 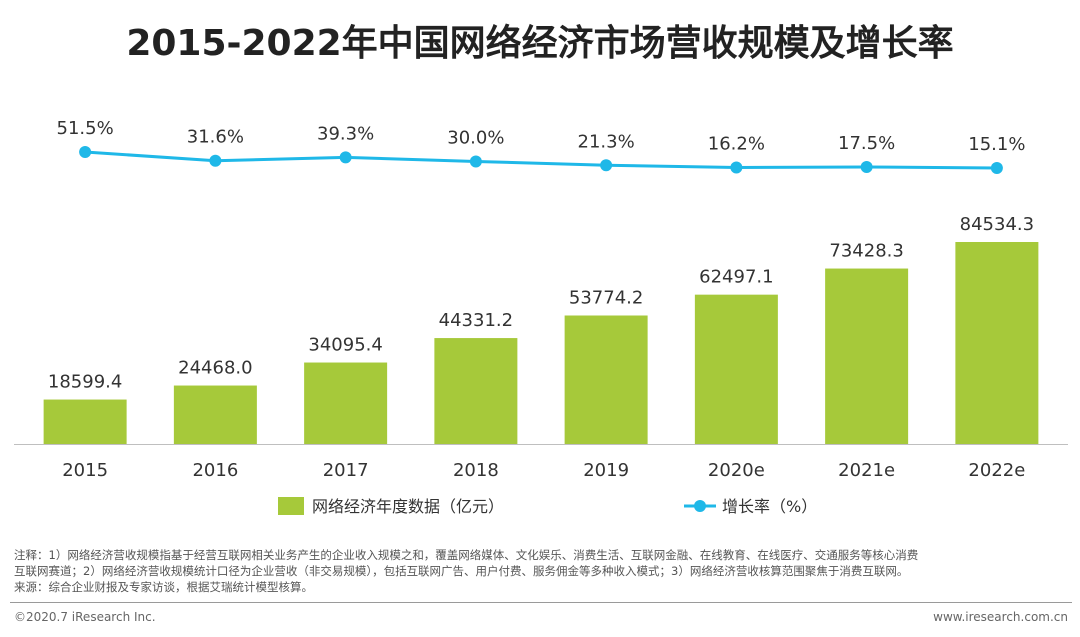 I want to click on x-tick-2019: 2019, so click(x=606, y=470).